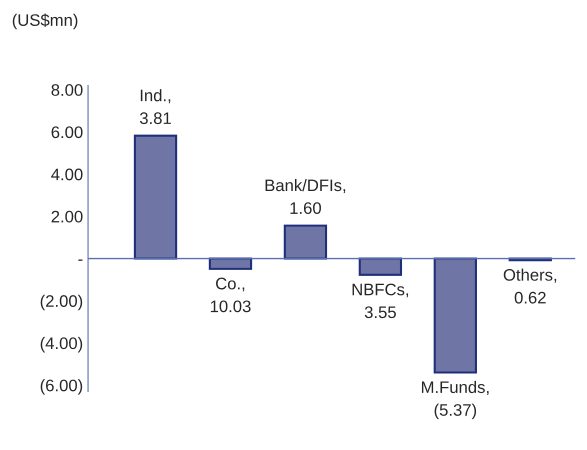  Describe the element at coordinates (67, 90) in the screenshot. I see `y-tick-label: 8.00` at that location.